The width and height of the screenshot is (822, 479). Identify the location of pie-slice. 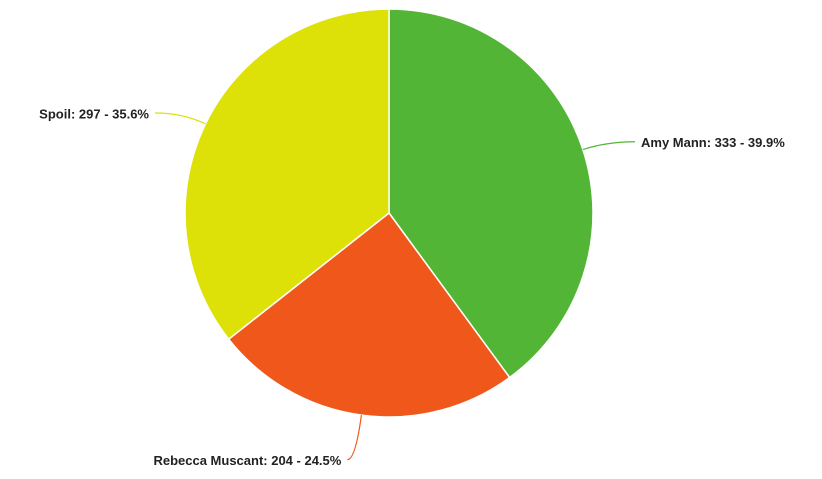
(369, 314).